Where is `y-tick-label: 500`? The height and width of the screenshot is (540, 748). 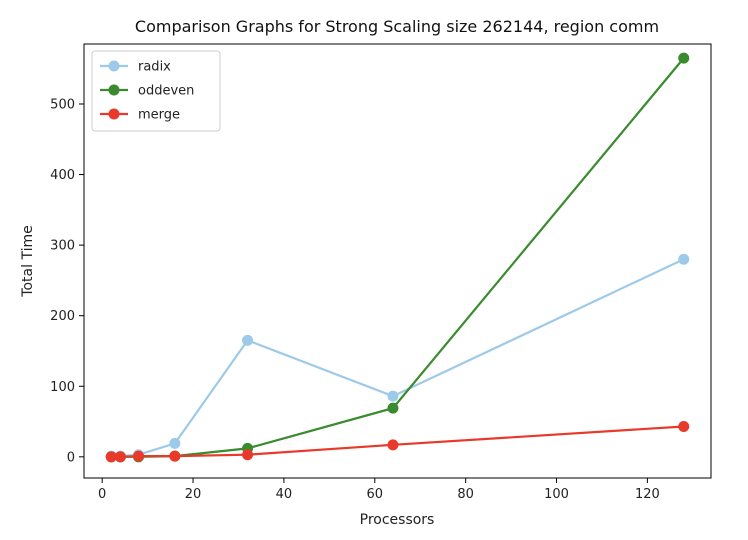
y-tick-label: 500 is located at coordinates (62, 104).